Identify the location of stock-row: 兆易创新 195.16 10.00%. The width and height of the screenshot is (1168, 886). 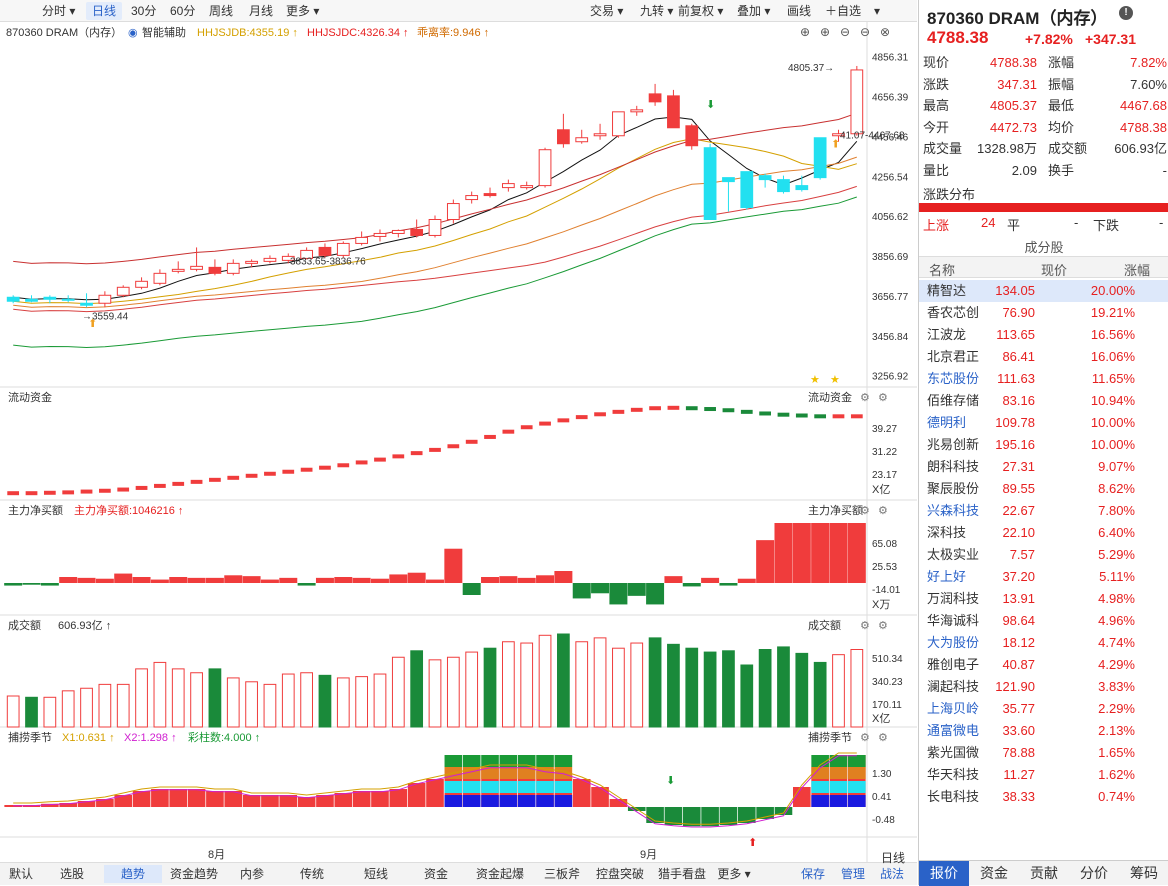
(1043, 445).